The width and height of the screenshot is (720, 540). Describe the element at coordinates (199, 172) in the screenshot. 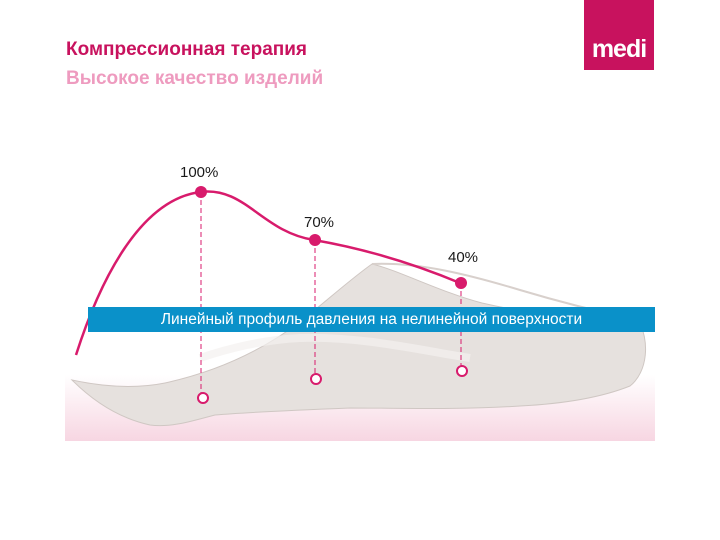

I see `percent-label-100: 100%` at that location.